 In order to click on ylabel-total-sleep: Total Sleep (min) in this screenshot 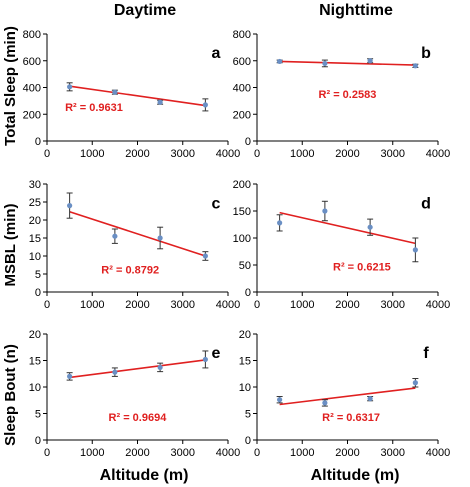, I will do `click(10, 86)`.